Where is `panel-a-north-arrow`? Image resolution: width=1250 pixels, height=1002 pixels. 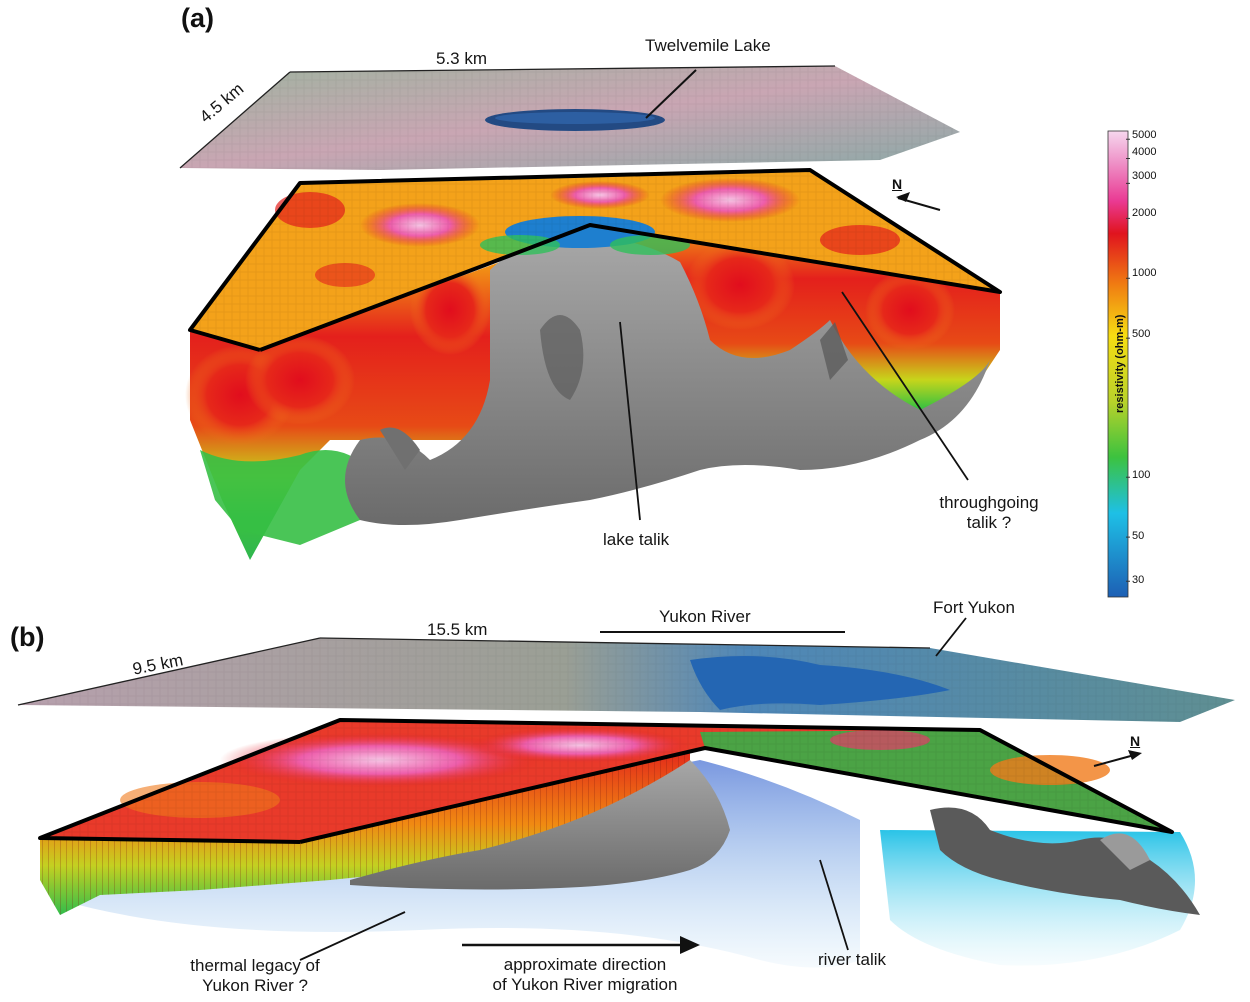 panel-a-north-arrow is located at coordinates (918, 201).